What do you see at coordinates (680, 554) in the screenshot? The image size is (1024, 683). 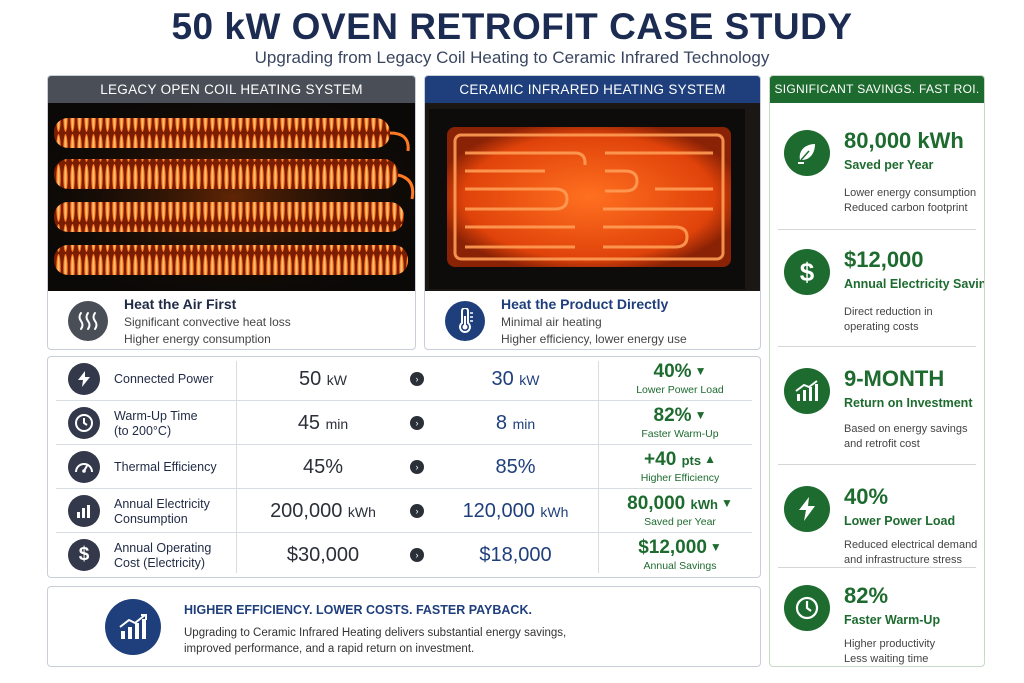 I see `delta-cell: $12,000 ▼ Annual Savings` at bounding box center [680, 554].